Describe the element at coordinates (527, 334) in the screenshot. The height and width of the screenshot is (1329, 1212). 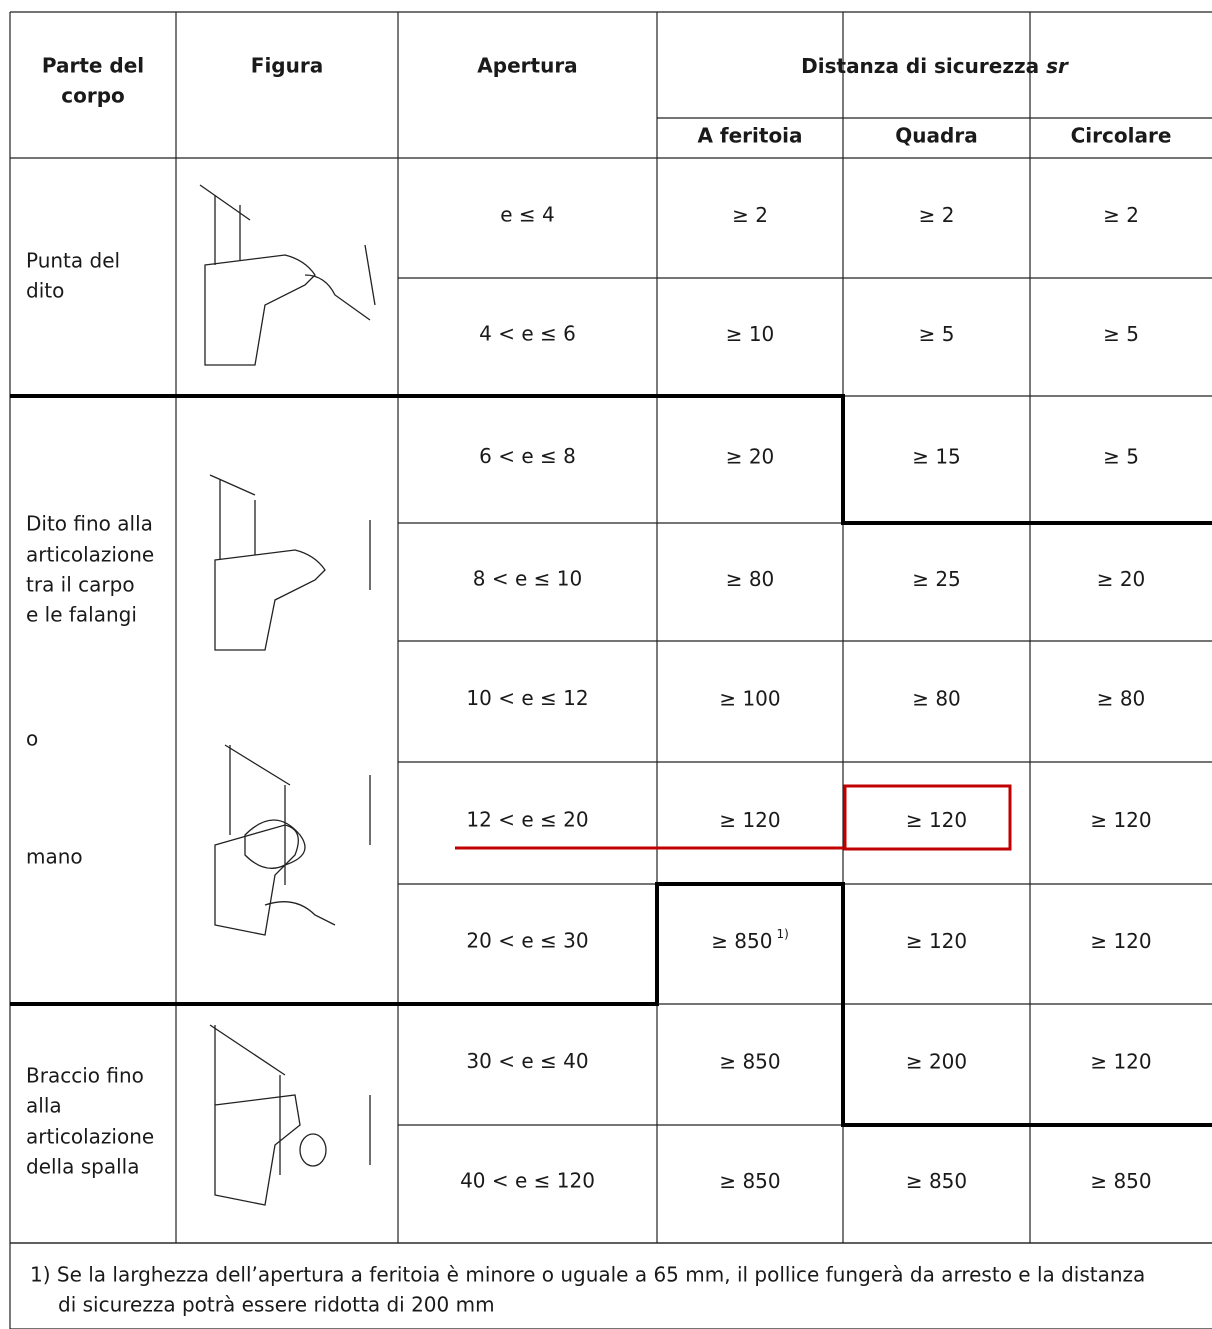
I see `opening-cell: 4 < e ≤ 6` at that location.